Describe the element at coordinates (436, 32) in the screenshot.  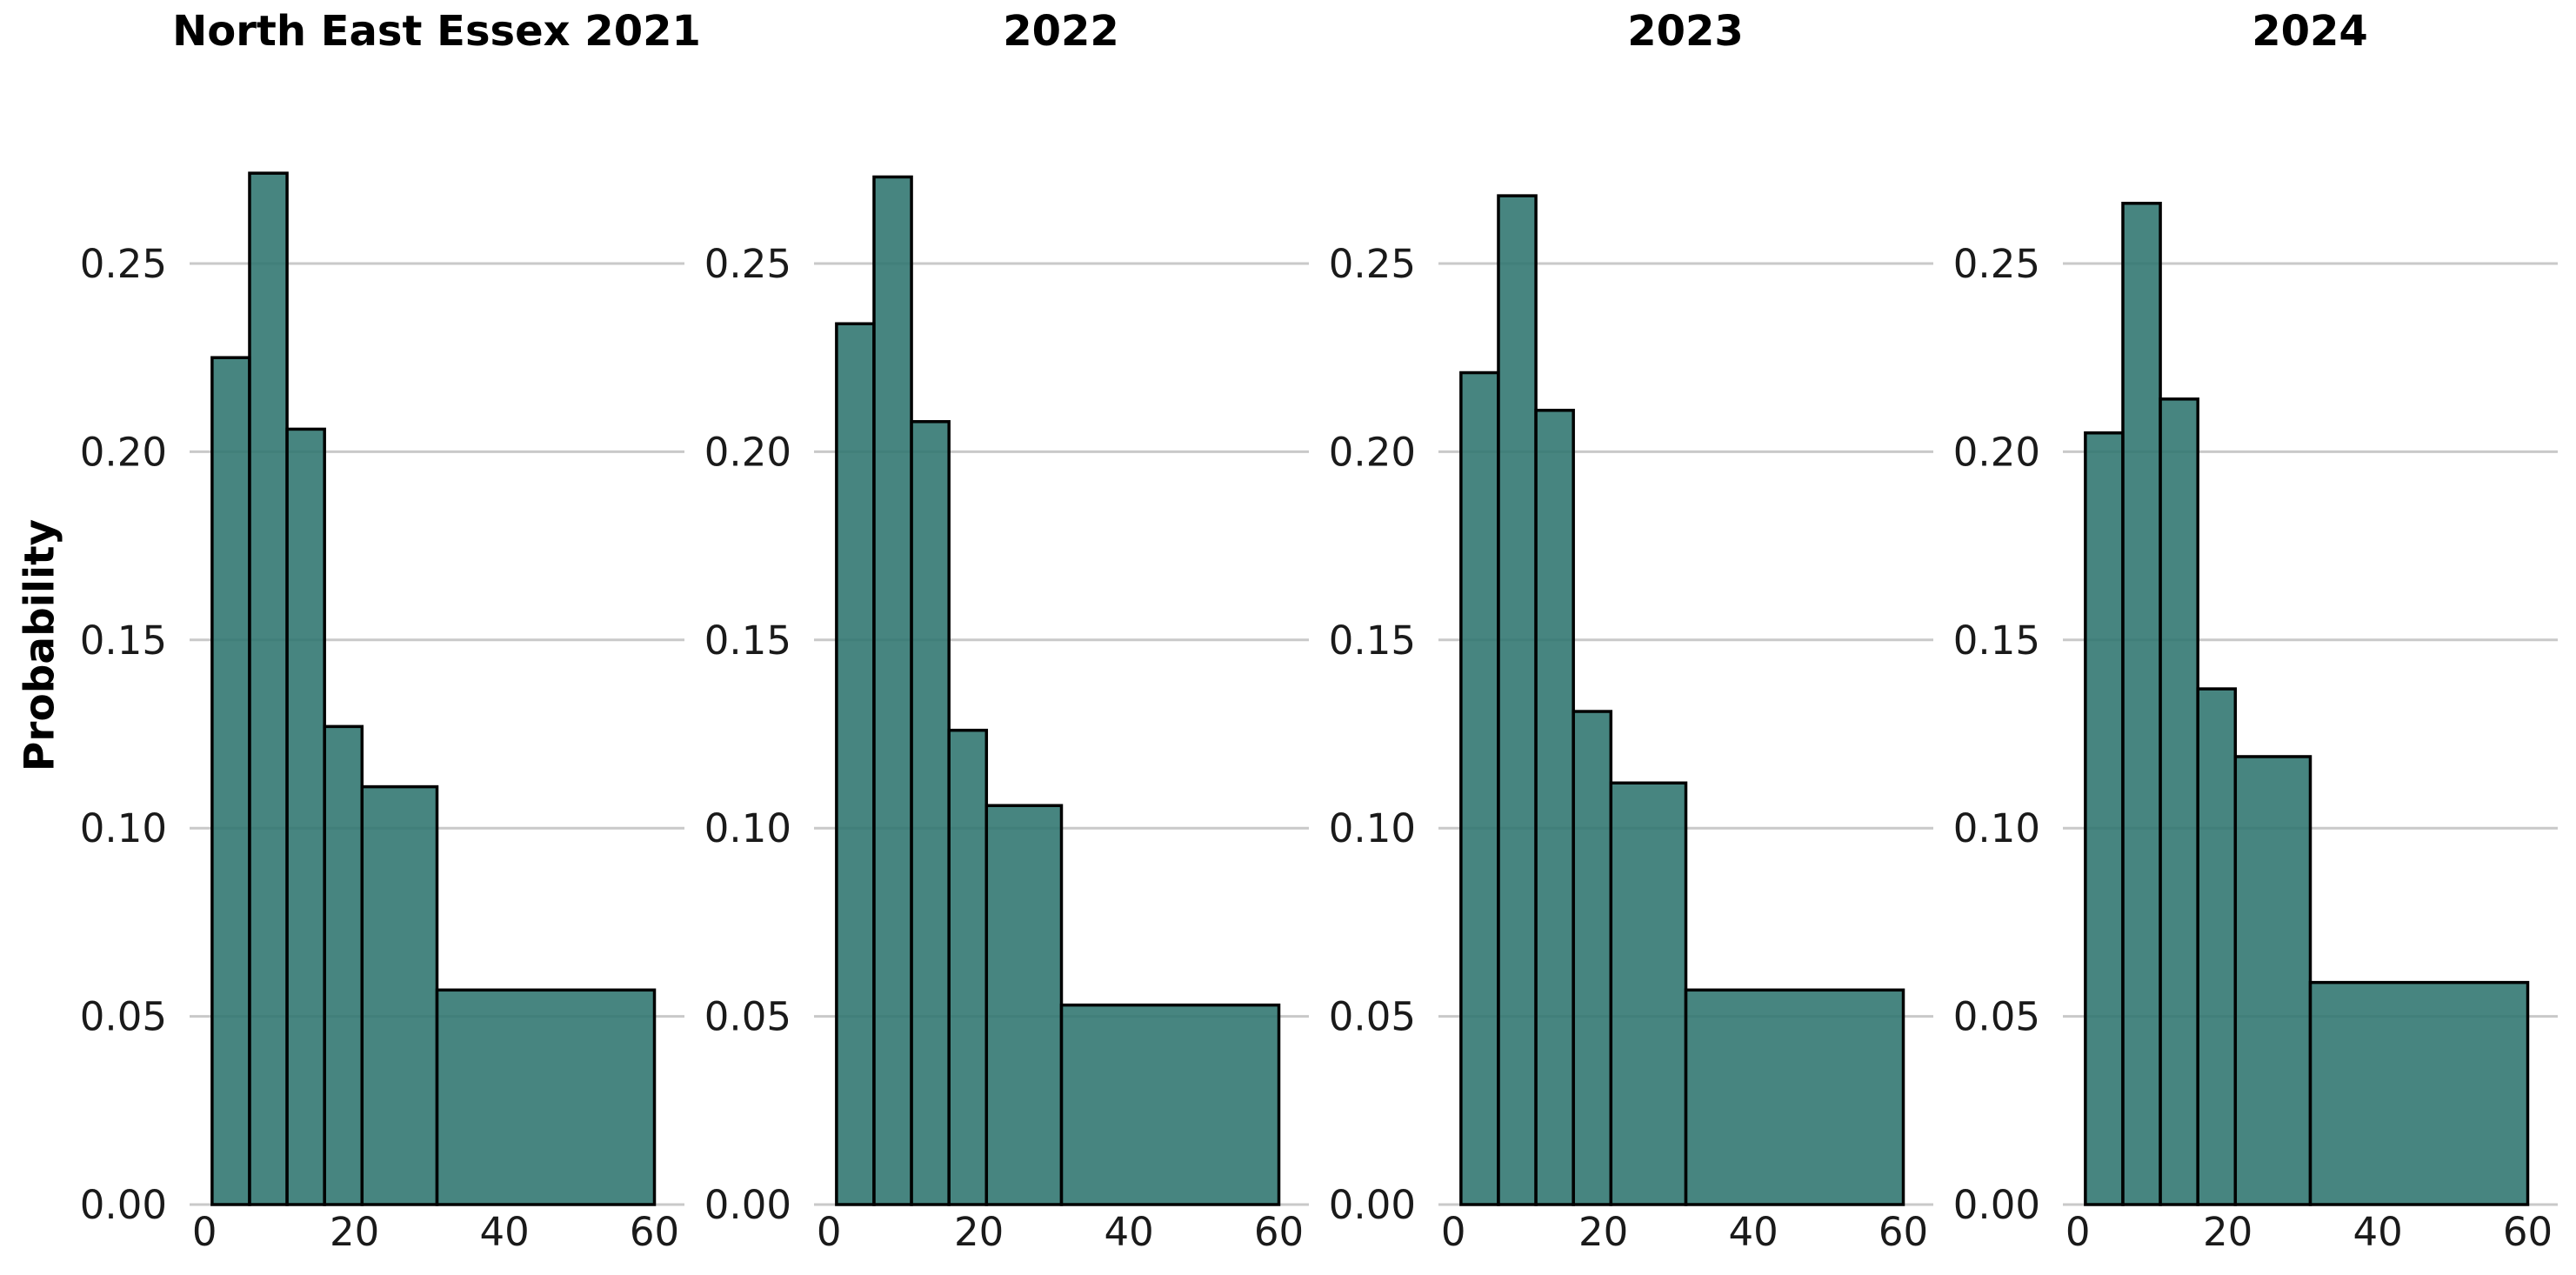
I see `chart-title-2021: North East Essex 2021` at that location.